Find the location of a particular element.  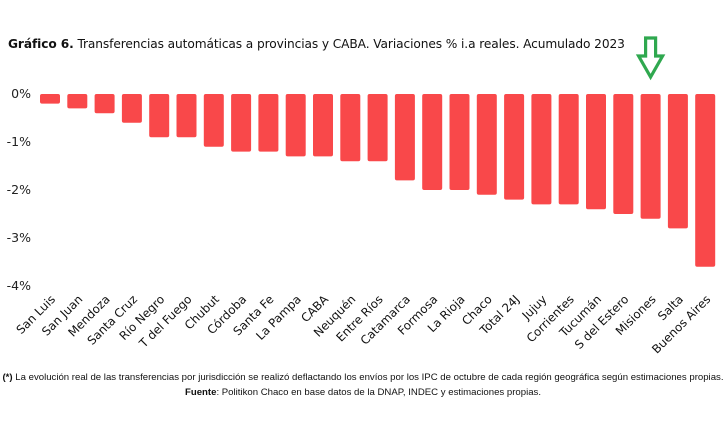

y-axis: 0% -1% -2% -3% -4% is located at coordinates (19, 189).